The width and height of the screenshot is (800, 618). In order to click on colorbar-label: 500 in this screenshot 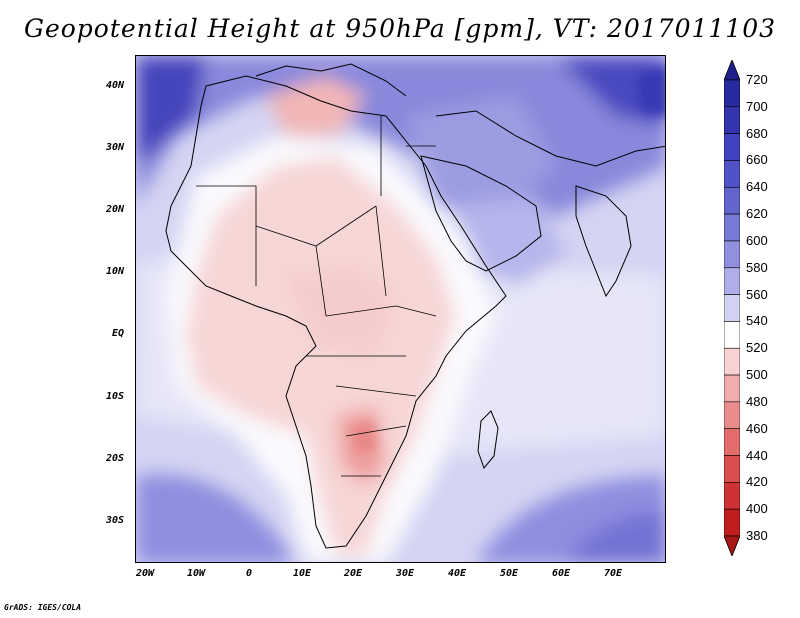, I will do `click(757, 375)`.